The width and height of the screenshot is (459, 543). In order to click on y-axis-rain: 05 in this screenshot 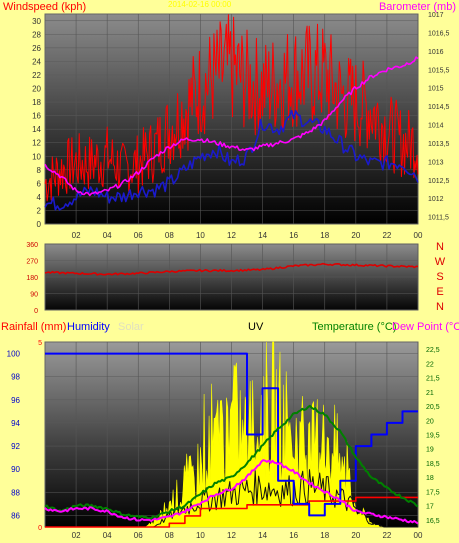, I will do `click(40, 436)`.